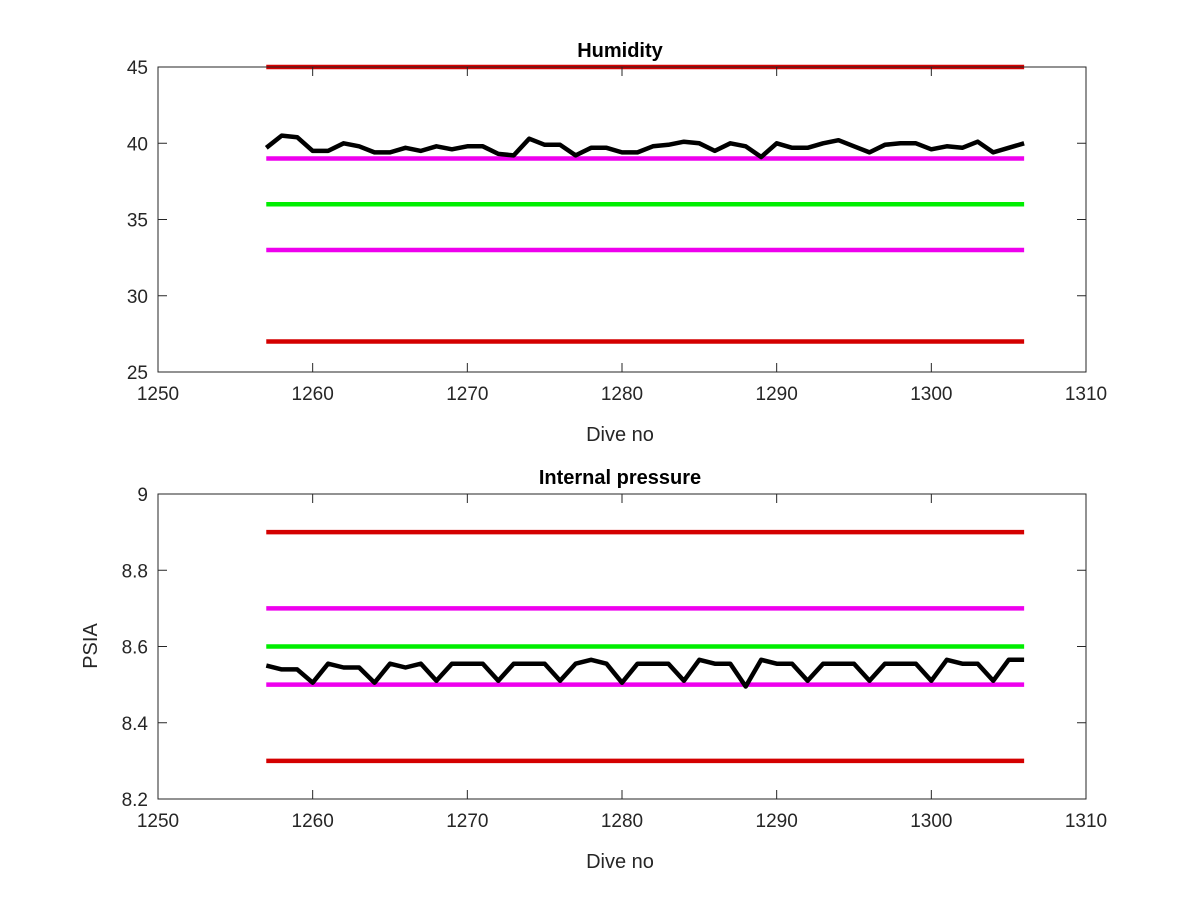  I want to click on chart-title: Internal pressure, so click(620, 478).